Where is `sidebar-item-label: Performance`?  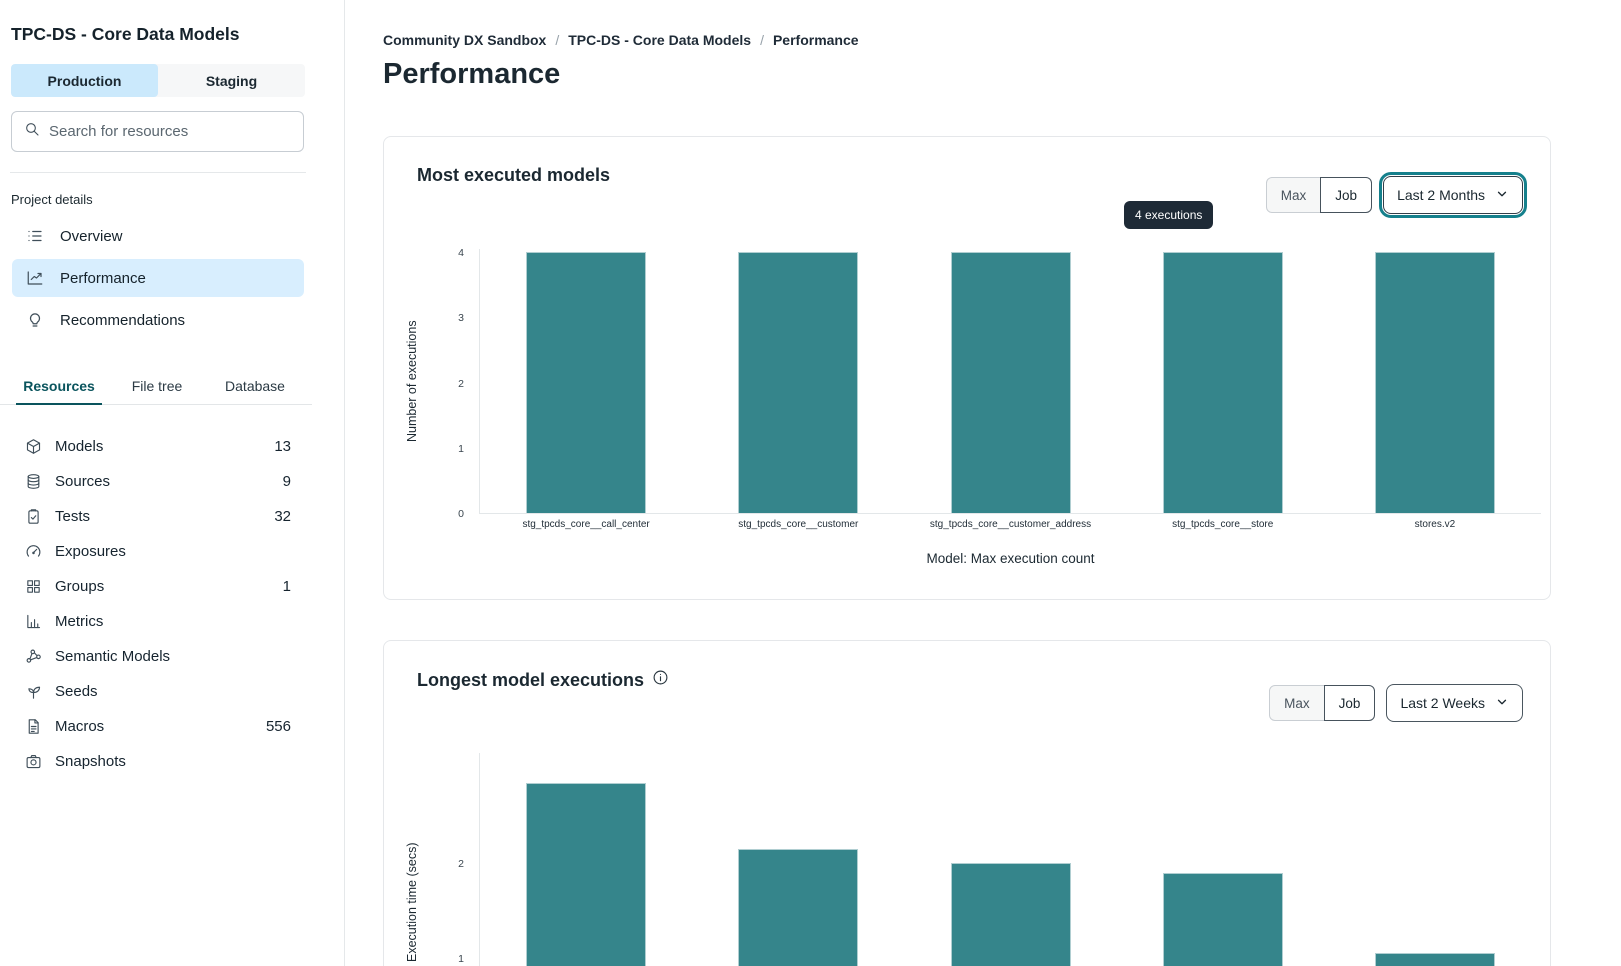 sidebar-item-label: Performance is located at coordinates (103, 278).